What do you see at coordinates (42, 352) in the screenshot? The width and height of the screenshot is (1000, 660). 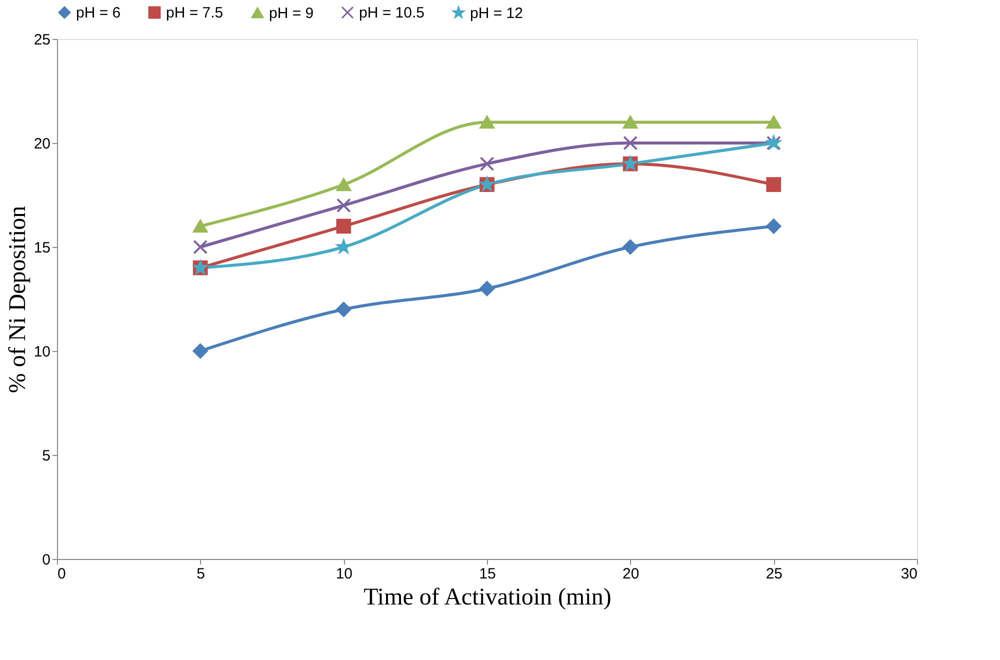 I see `y-tick-label: 10` at bounding box center [42, 352].